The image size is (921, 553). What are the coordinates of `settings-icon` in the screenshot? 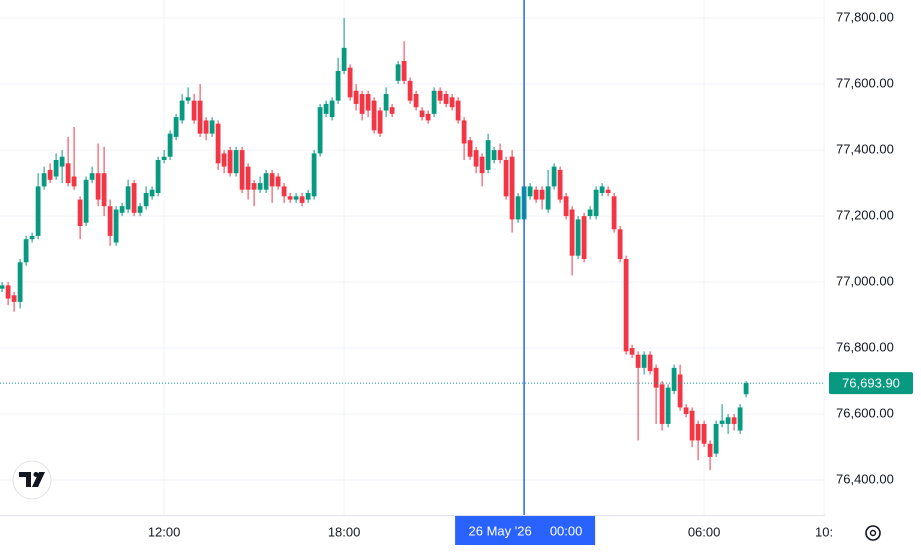 It's located at (873, 533).